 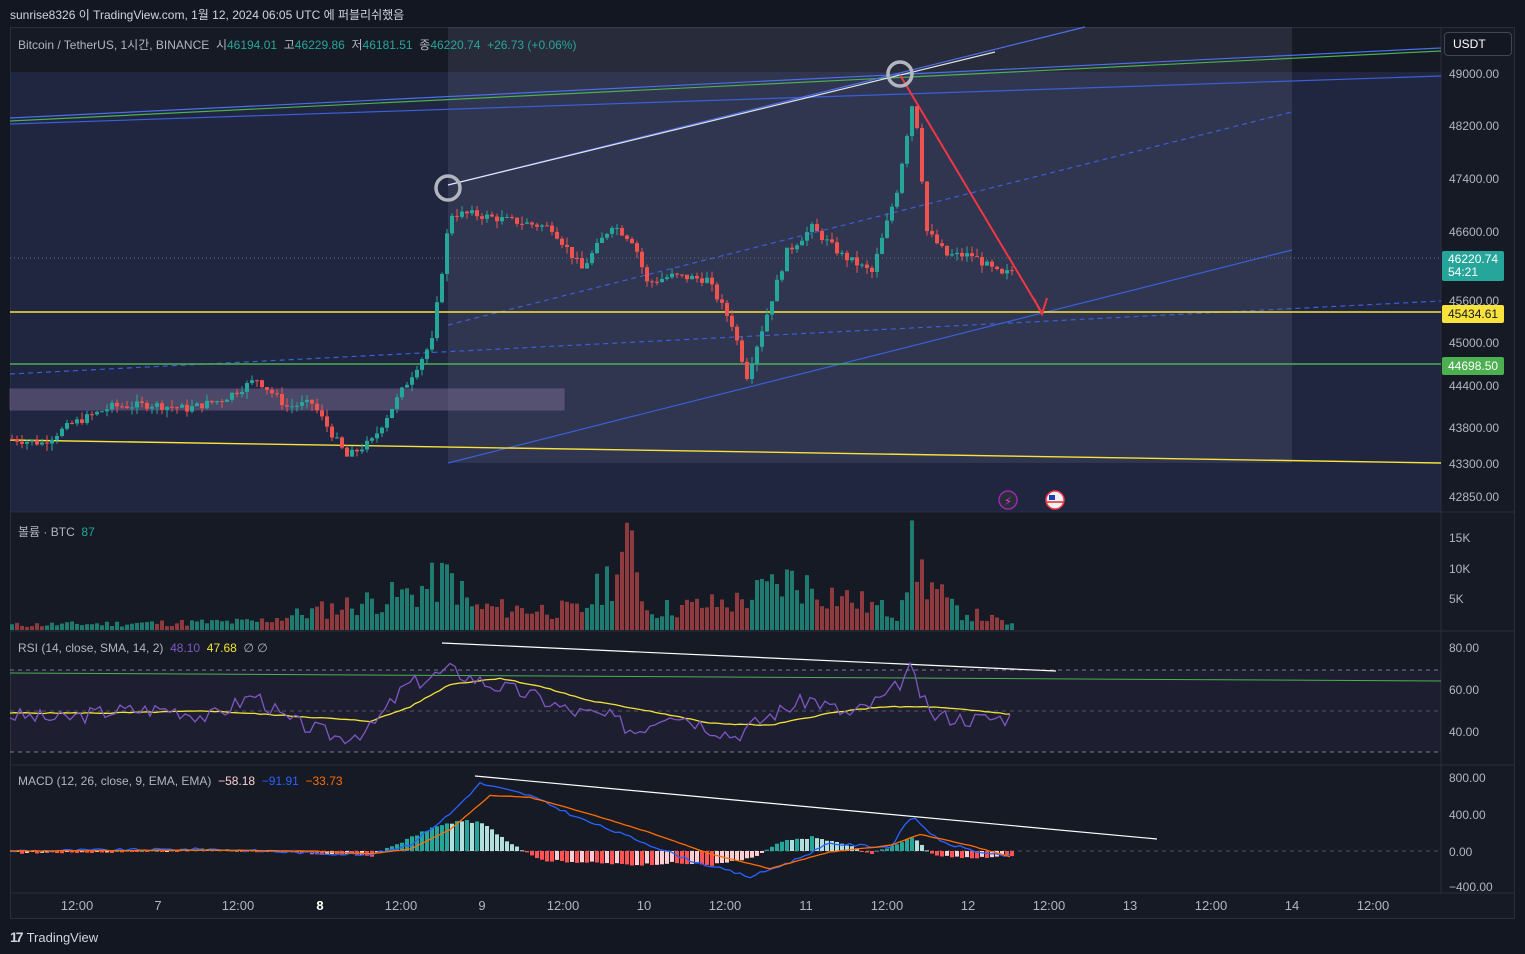 I want to click on volume-legend: 볼륨 · BTC 87, so click(x=56, y=531).